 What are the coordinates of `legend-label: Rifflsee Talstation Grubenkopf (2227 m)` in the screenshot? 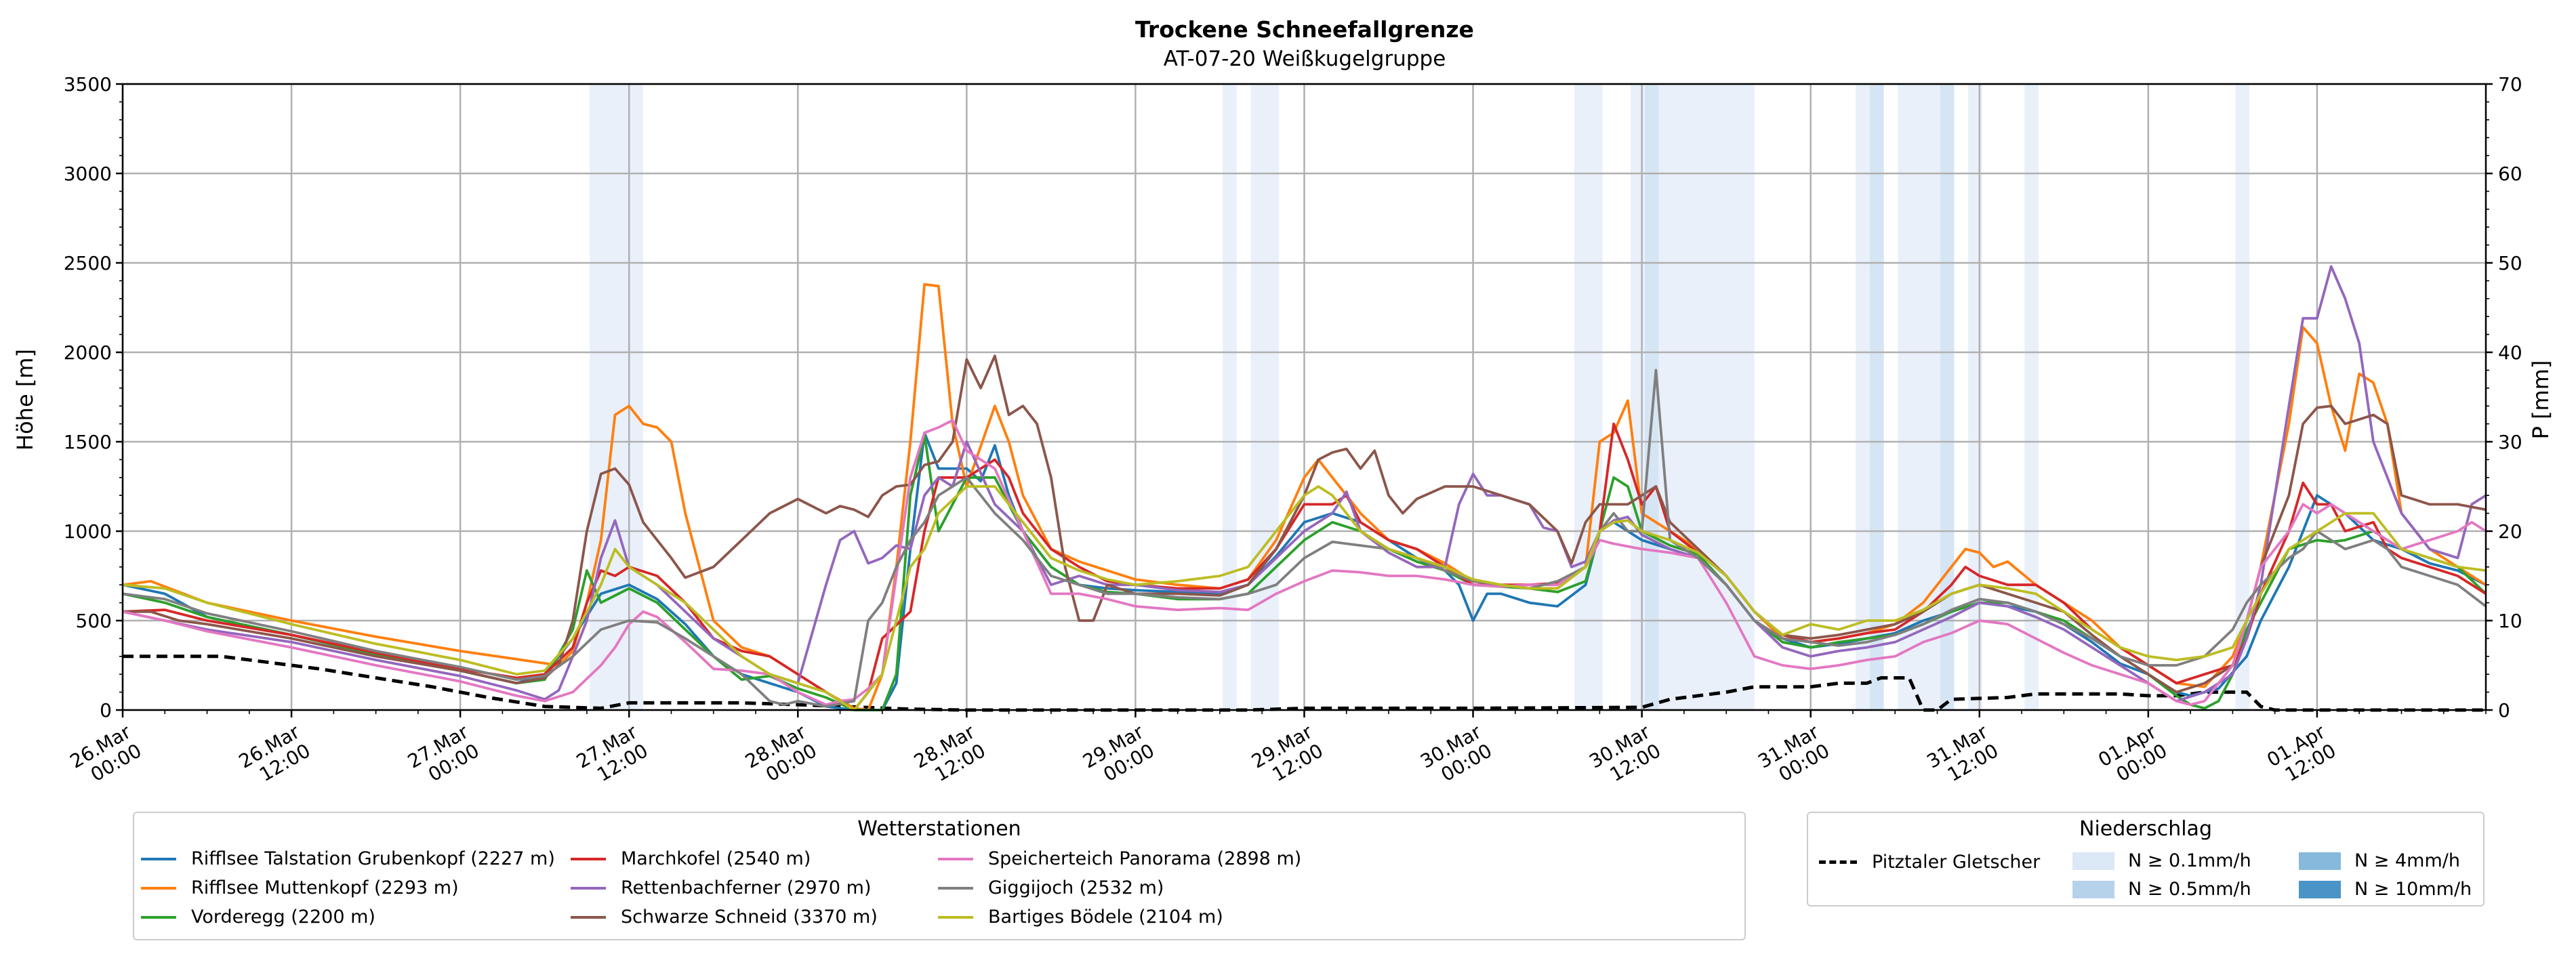 It's located at (373, 858).